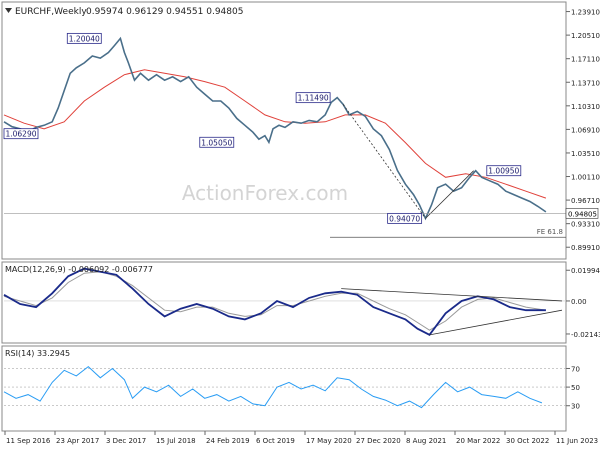 Image resolution: width=600 pixels, height=454 pixels. I want to click on macd-label: MACD(12,26,9) -0.006092 -0.006777, so click(79, 269).